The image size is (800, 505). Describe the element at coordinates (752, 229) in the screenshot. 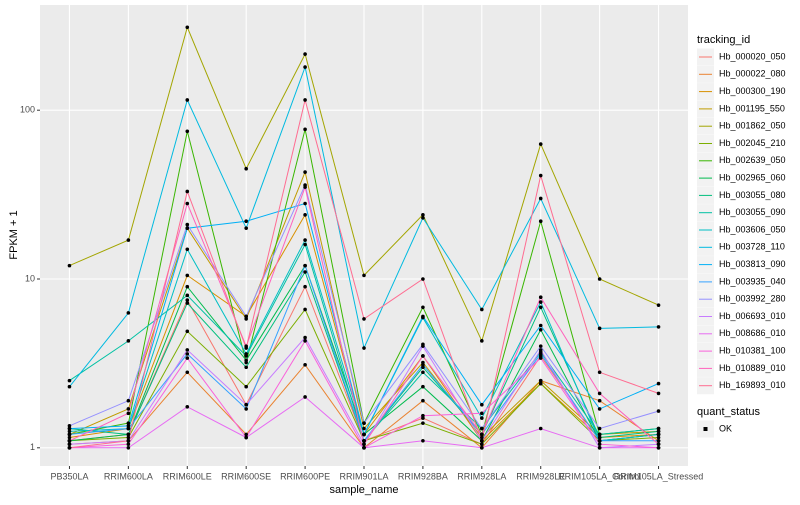

I see `legend-label: Hb_003606_050` at that location.